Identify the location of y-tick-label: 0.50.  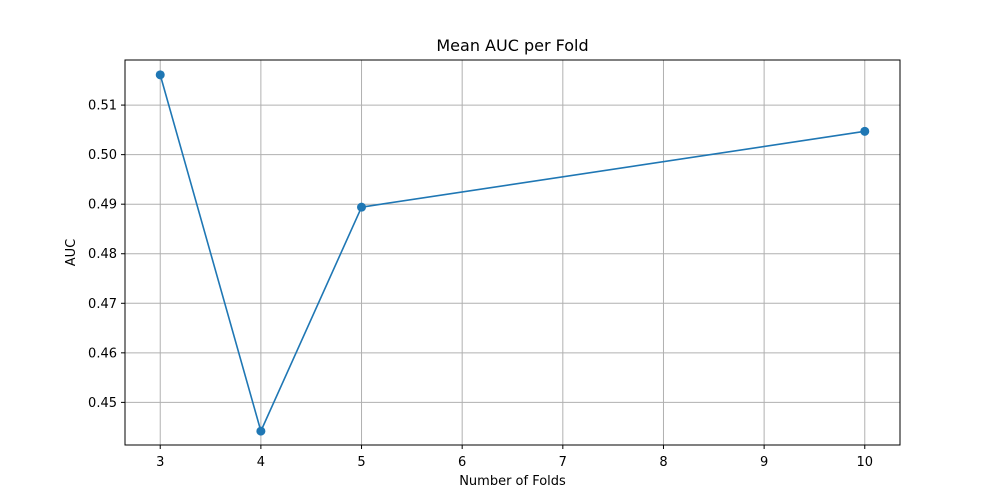
(102, 155).